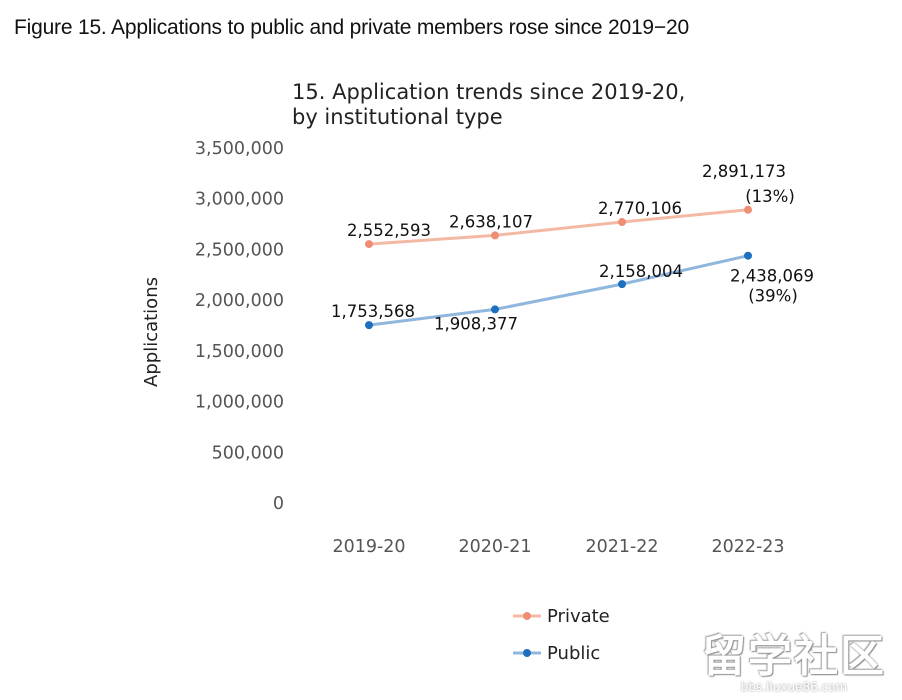 This screenshot has height=700, width=902. Describe the element at coordinates (573, 653) in the screenshot. I see `legend-label-public: Public` at that location.